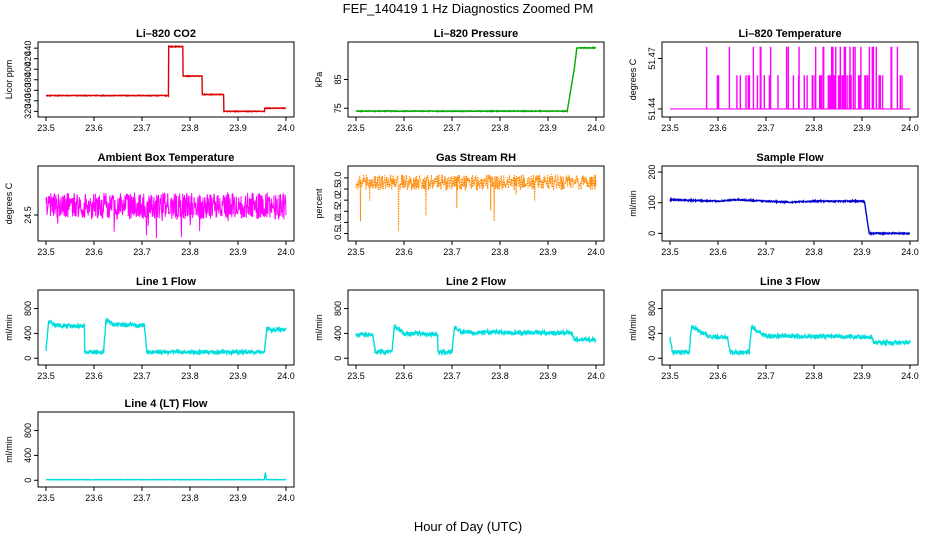  Describe the element at coordinates (28, 100) in the screenshot. I see `y-tick-label: 340` at that location.